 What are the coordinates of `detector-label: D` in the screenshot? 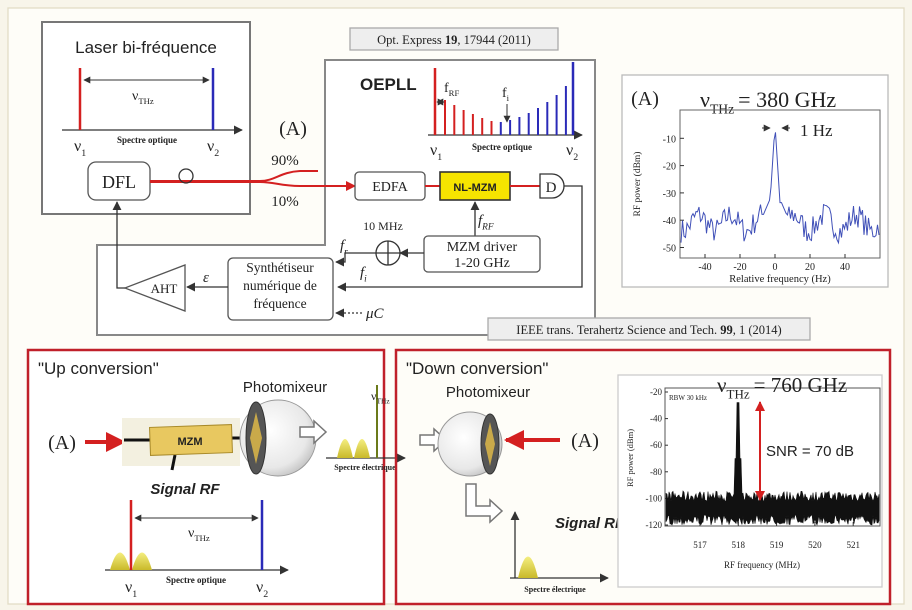 It's located at (551, 188).